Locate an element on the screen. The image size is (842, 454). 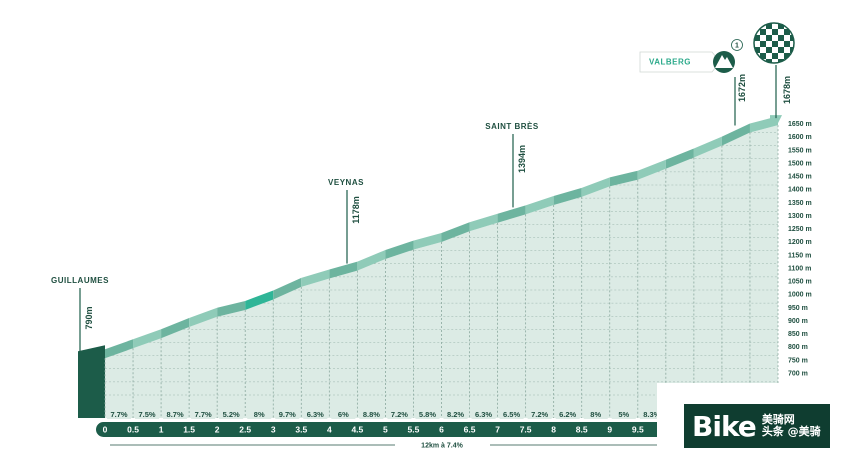
watermark-text: Bike is located at coordinates (724, 426).